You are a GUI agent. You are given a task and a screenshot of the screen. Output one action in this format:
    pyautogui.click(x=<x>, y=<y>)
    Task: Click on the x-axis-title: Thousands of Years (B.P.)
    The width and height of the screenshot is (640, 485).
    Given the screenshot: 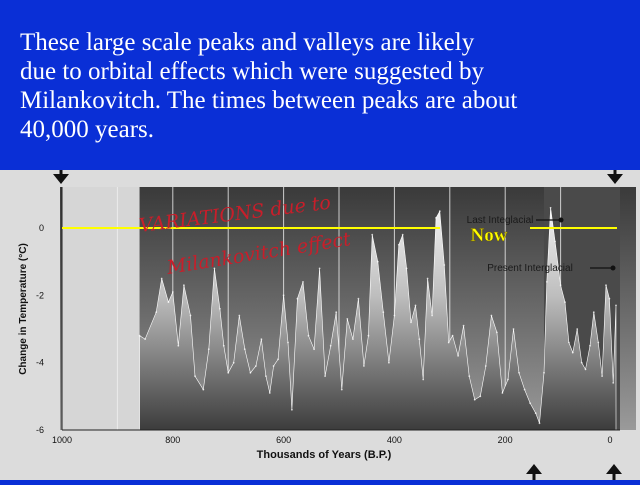 What is the action you would take?
    pyautogui.click(x=324, y=455)
    